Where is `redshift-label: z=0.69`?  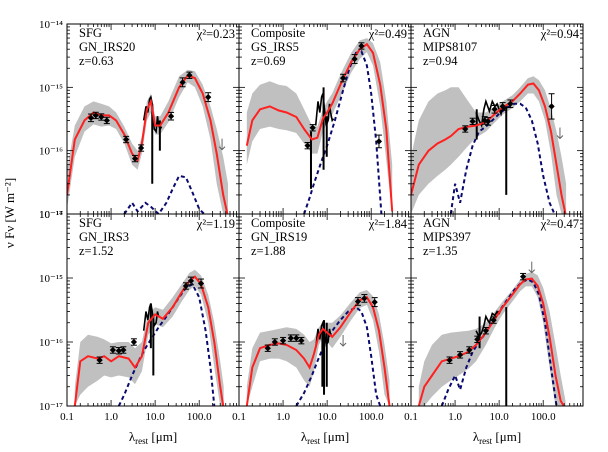 redshift-label: z=0.69 is located at coordinates (268, 61).